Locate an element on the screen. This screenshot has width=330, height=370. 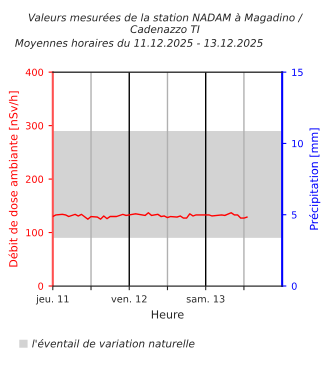
chart-subtitle: Moyennes horaires du 11.12.2025 - 13.12.2025 is located at coordinates (139, 43).